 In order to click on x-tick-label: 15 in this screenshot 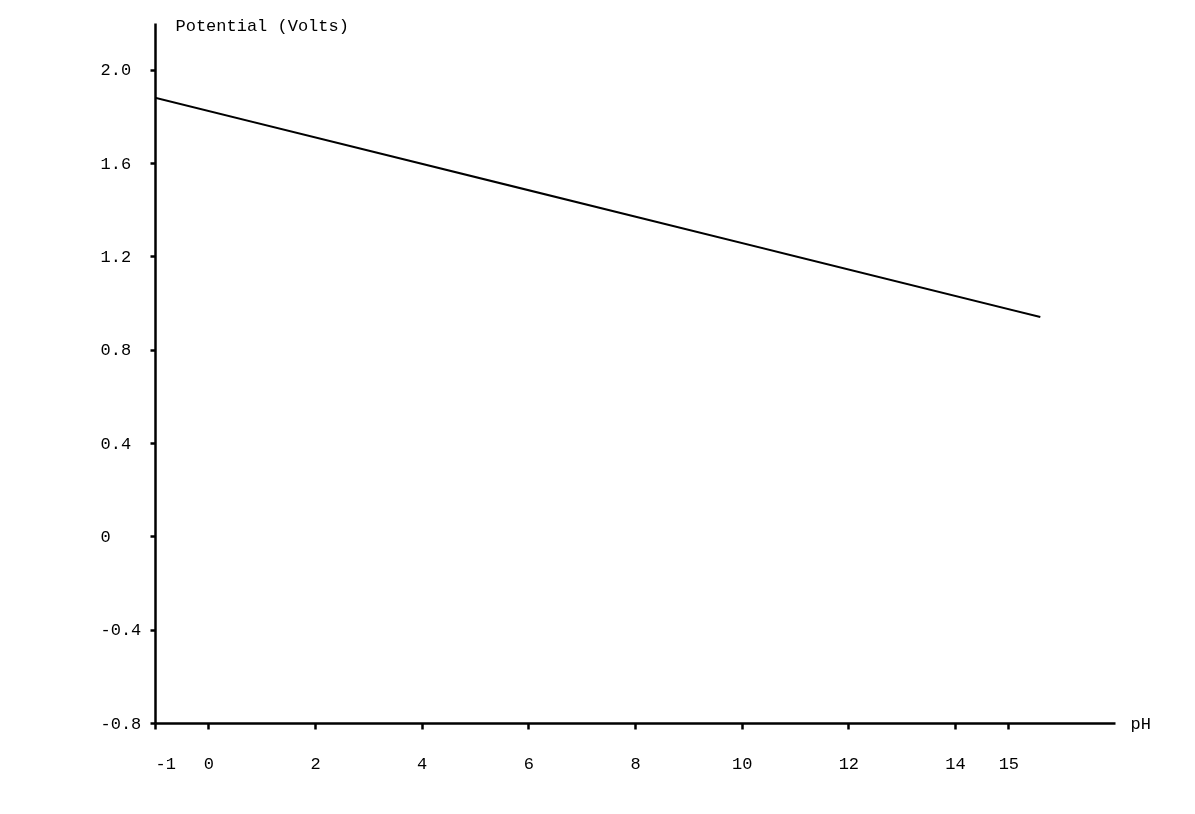, I will do `click(1009, 764)`.